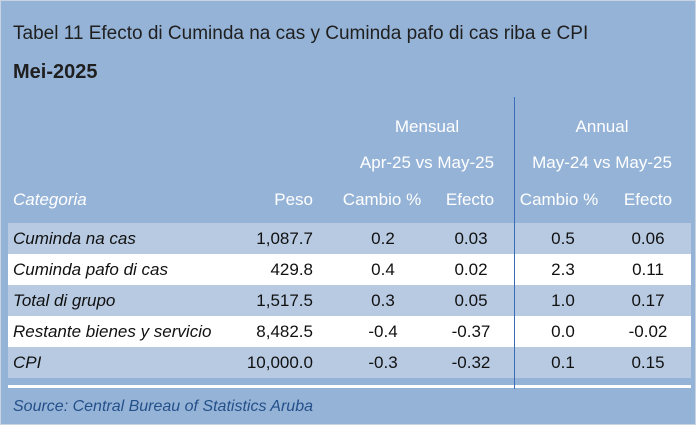 The width and height of the screenshot is (696, 425). I want to click on cell-efecto-annual: 0.11, so click(648, 269).